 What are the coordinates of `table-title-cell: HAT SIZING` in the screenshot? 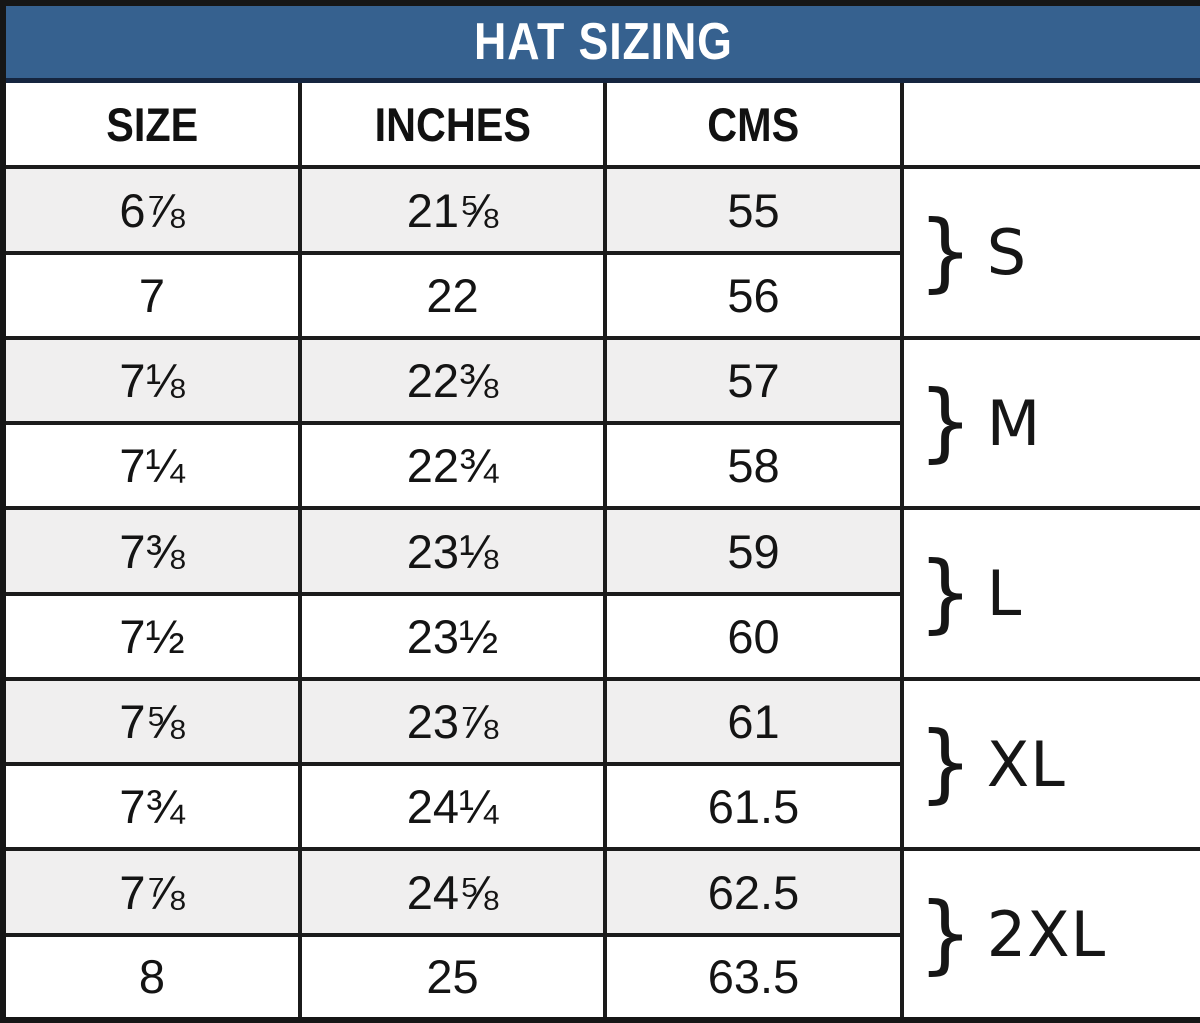 It's located at (600, 41).